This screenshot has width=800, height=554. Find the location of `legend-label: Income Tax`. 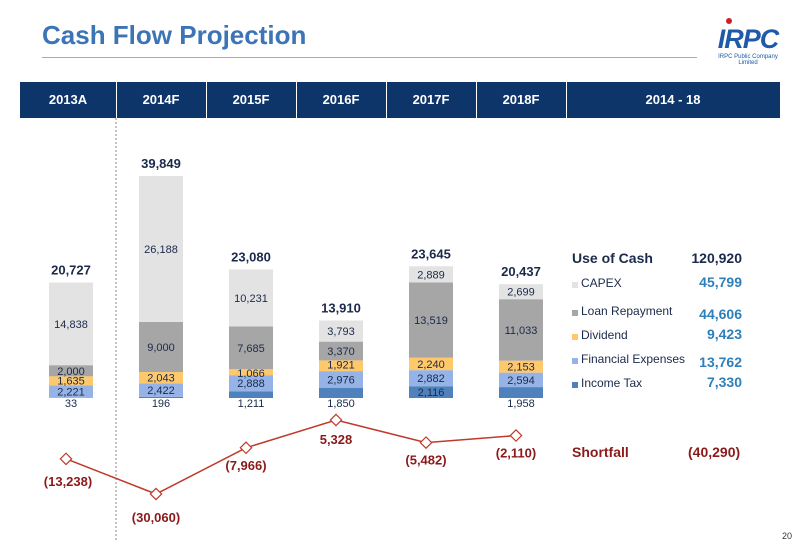

legend-label: Income Tax is located at coordinates (612, 383).